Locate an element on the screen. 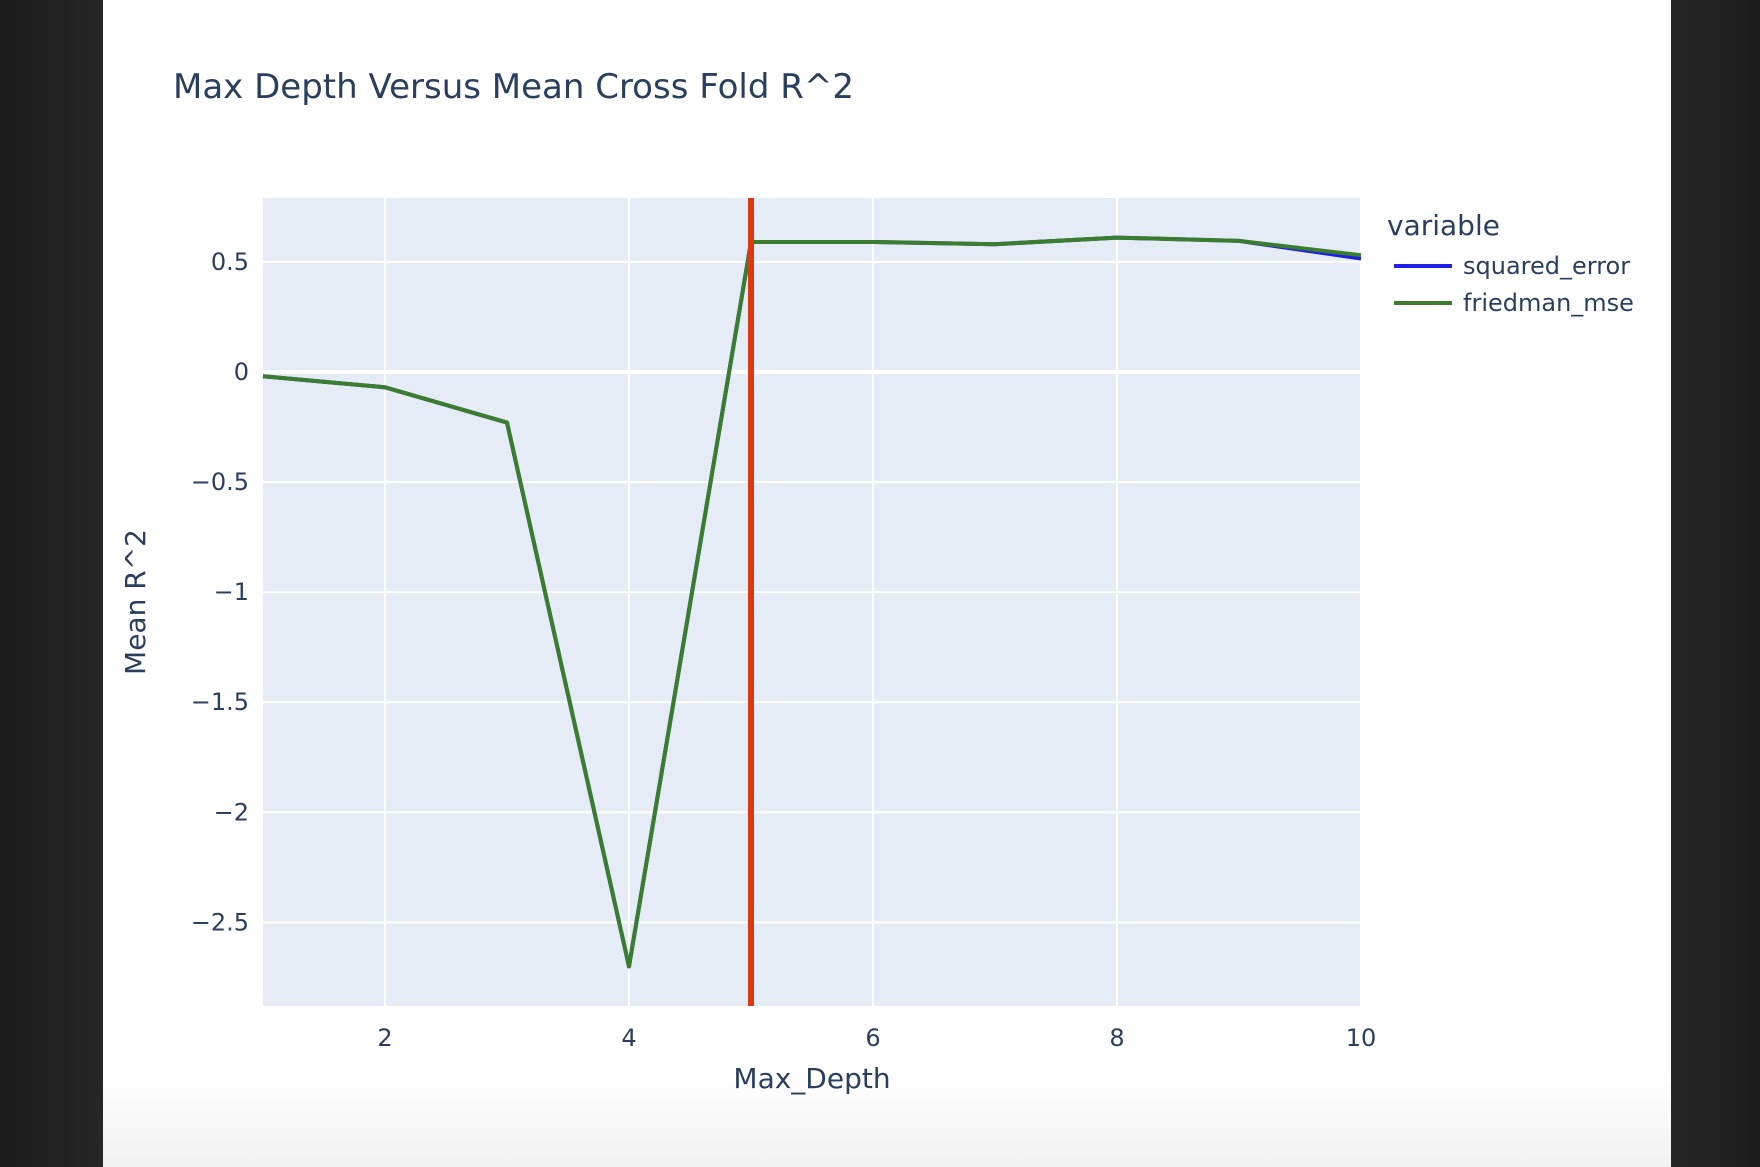  legend: variable squared_error friedman_mse is located at coordinates (1510, 263).